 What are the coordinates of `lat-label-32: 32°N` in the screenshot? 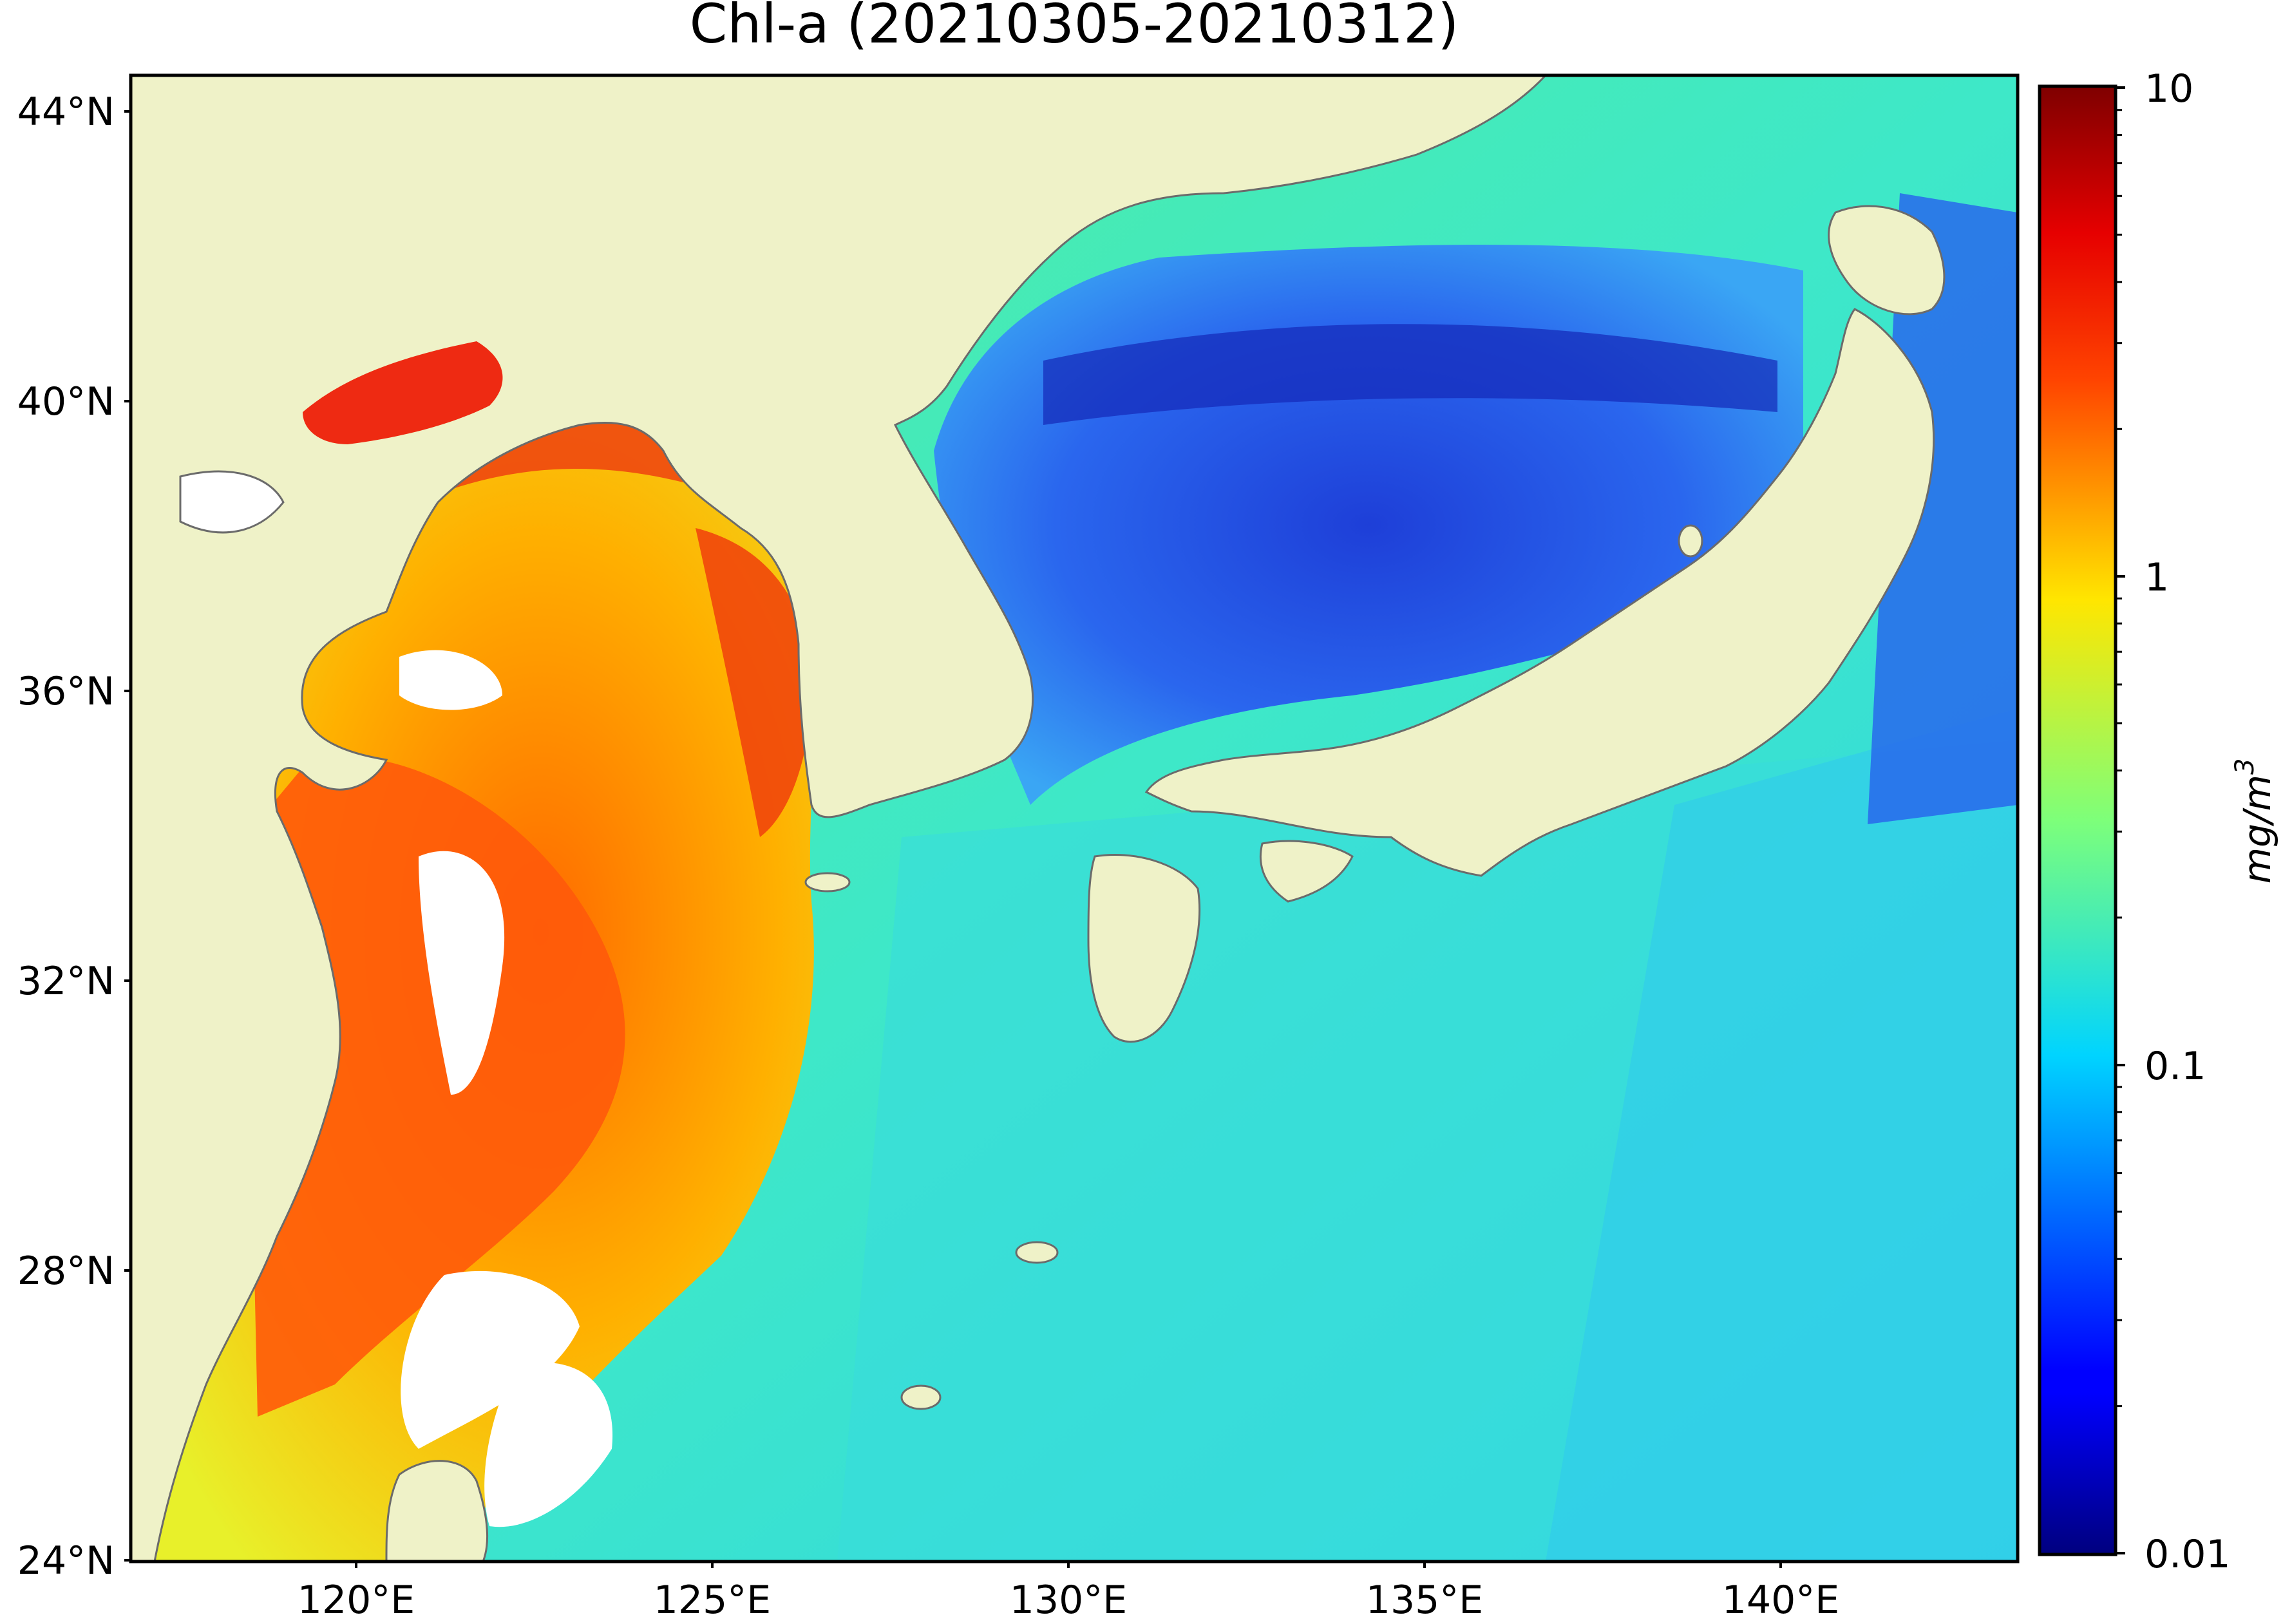 It's located at (66, 981).